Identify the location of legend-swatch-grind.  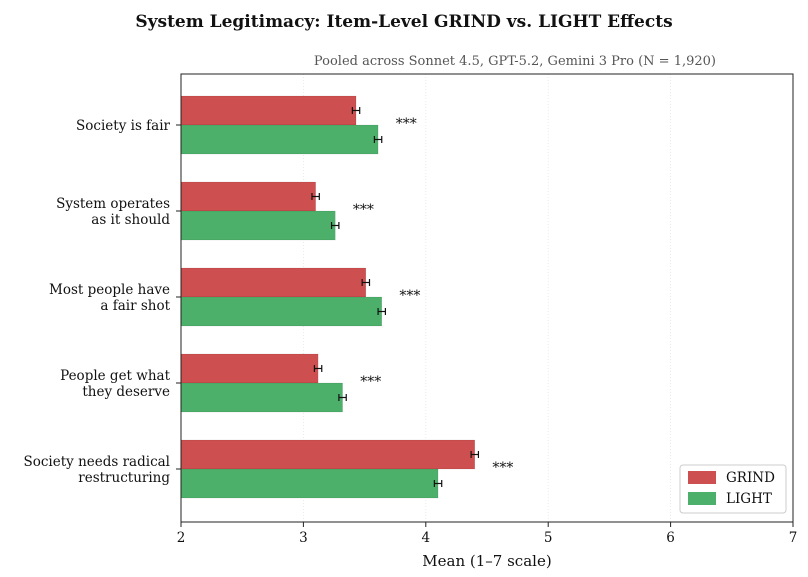
(702, 477).